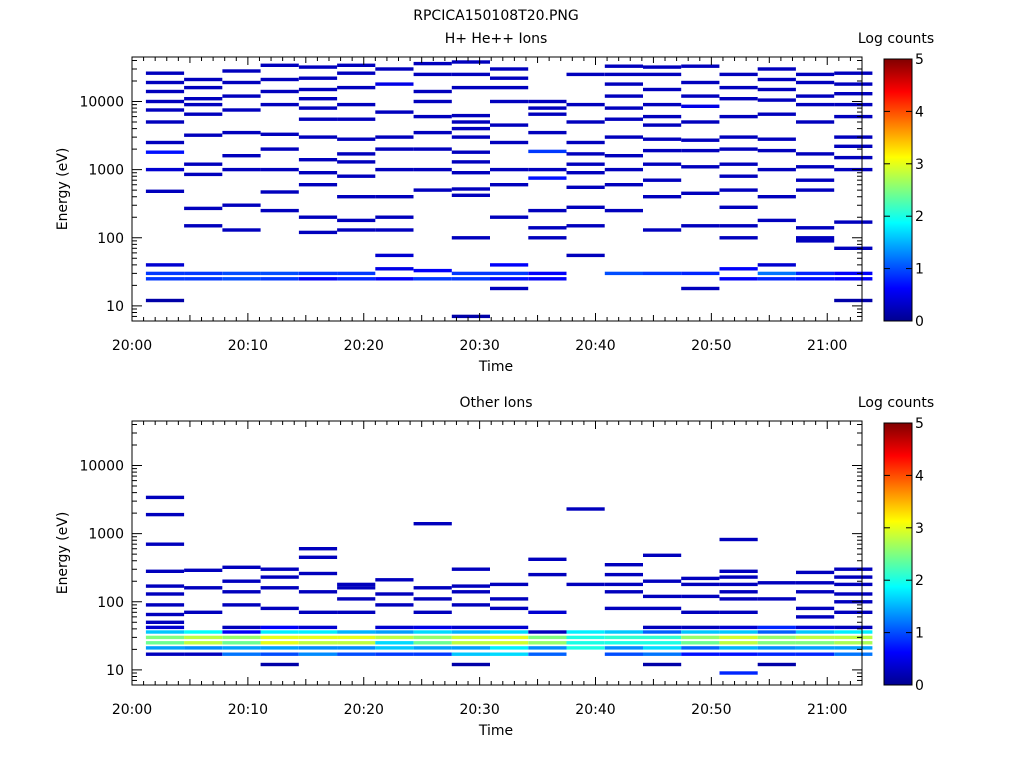 This screenshot has height=768, width=1024. What do you see at coordinates (101, 467) in the screenshot?
I see `y-tick-label: 10000` at bounding box center [101, 467].